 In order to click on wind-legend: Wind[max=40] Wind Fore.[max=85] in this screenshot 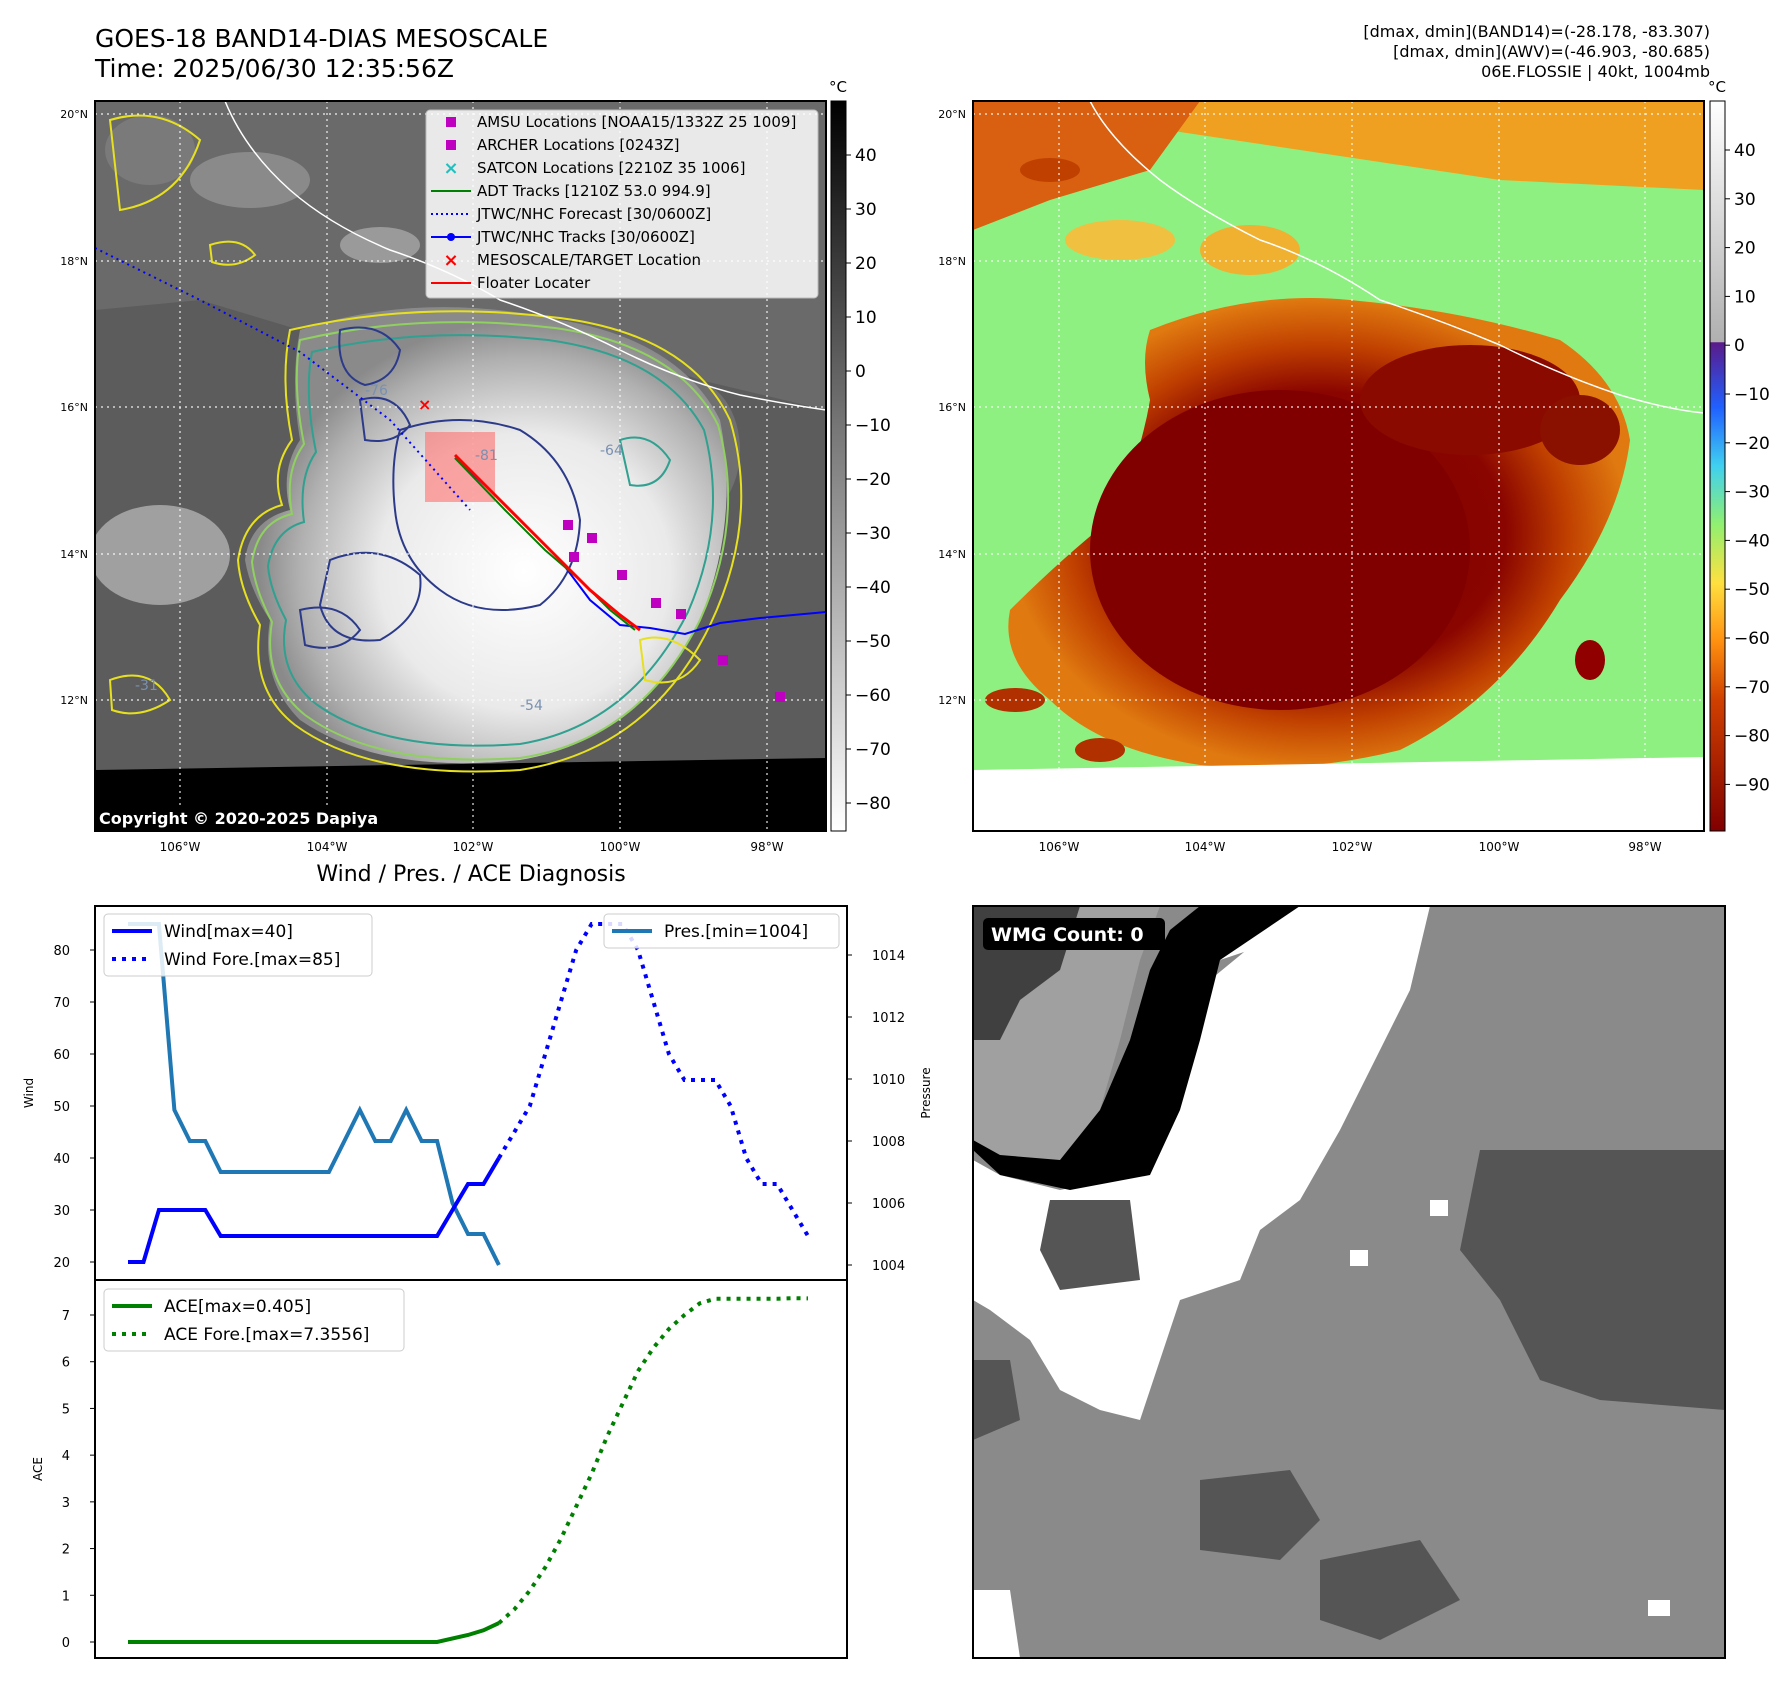, I will do `click(238, 945)`.